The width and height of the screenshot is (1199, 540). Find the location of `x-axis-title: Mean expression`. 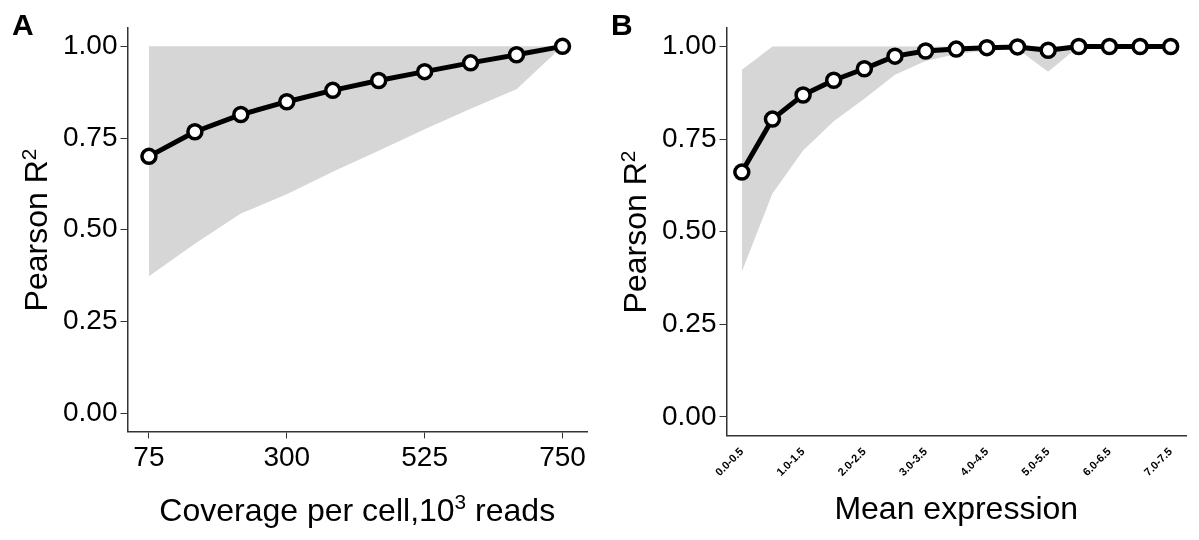

x-axis-title: Mean expression is located at coordinates (956, 508).